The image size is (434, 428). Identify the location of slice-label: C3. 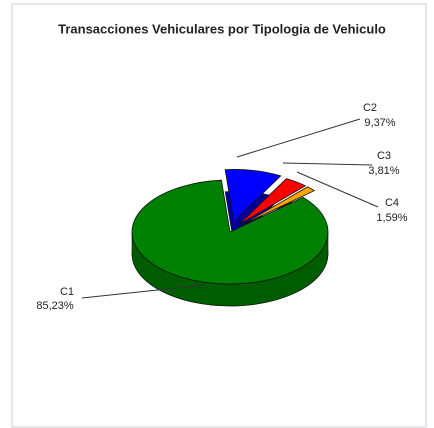
(384, 156).